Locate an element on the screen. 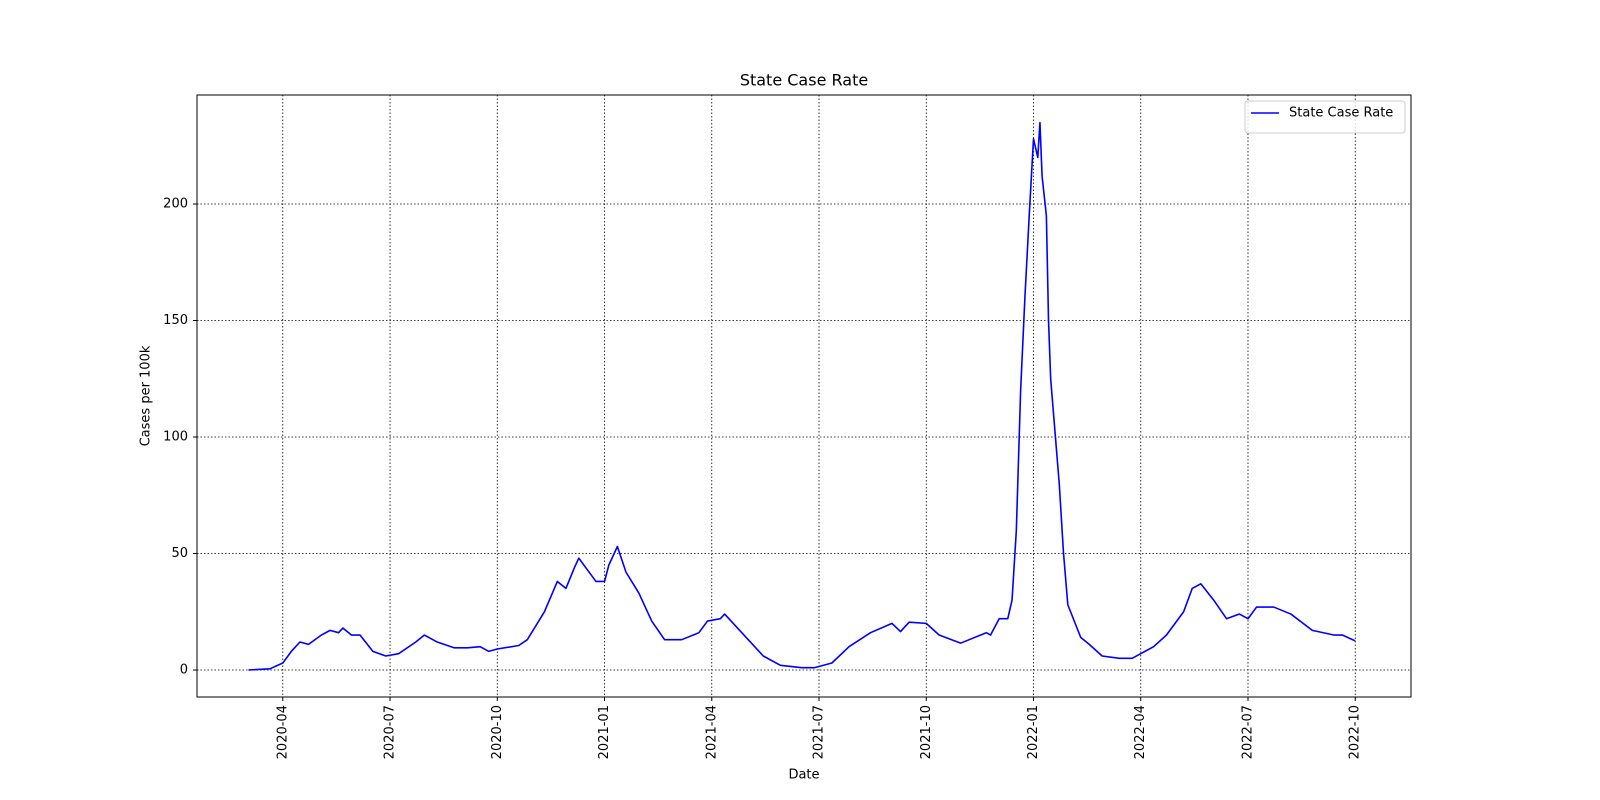 This screenshot has height=800, width=1600. x-tick-label: 2021-10 is located at coordinates (926, 732).